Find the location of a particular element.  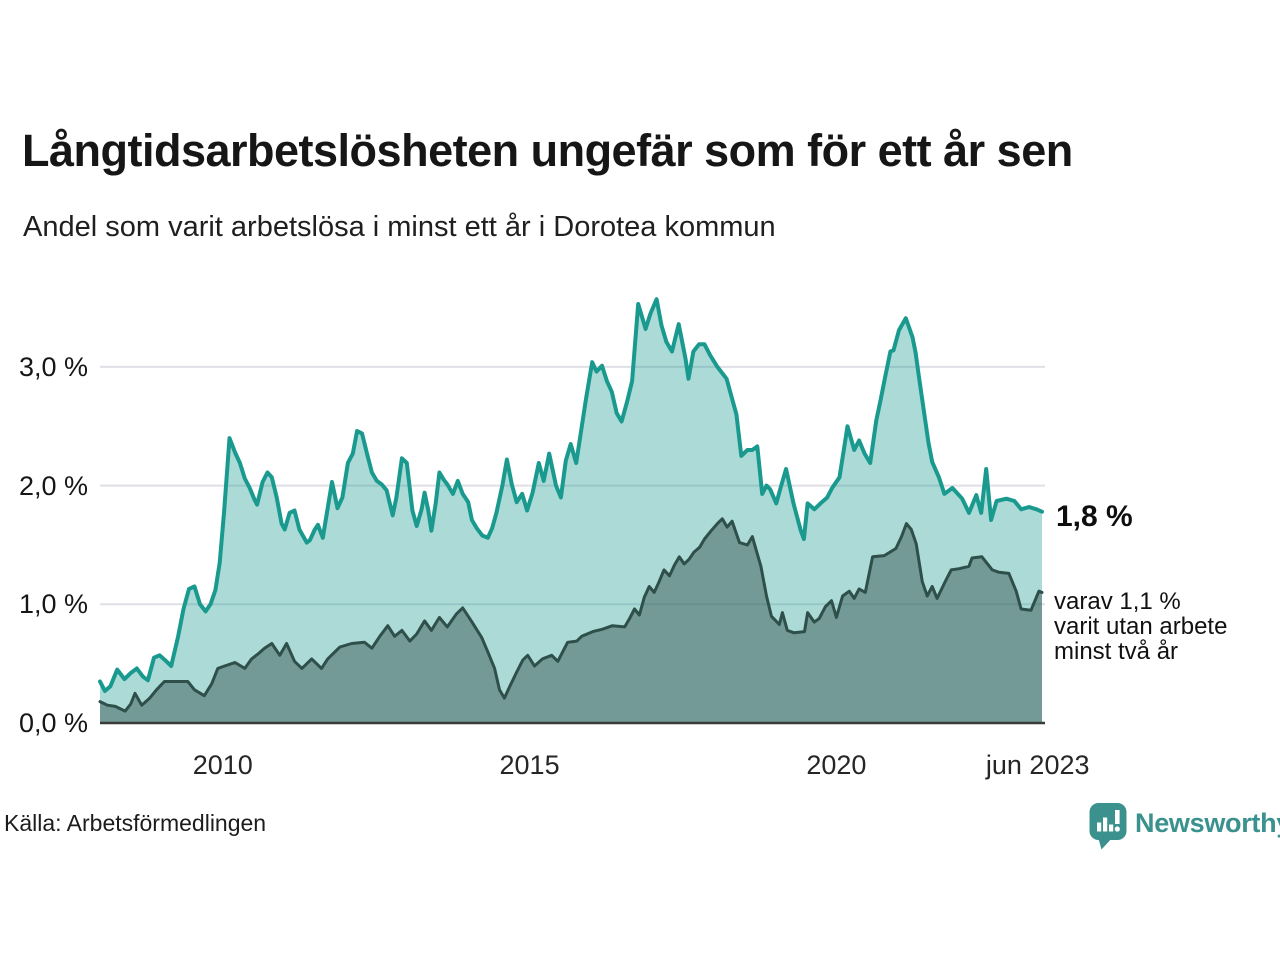

two-year-annotation-line: minst två år is located at coordinates (1116, 651).